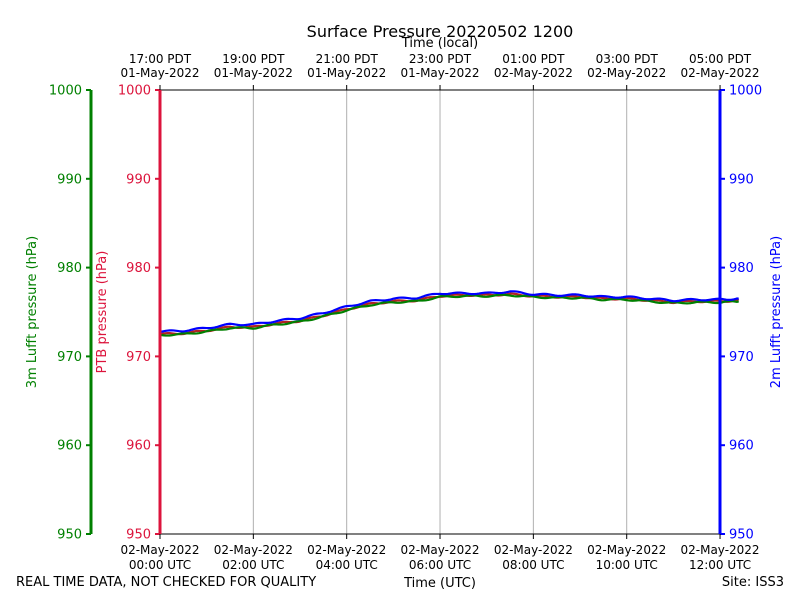 The width and height of the screenshot is (800, 600). I want to click on y-tick-label-lufft2m: 980, so click(741, 268).